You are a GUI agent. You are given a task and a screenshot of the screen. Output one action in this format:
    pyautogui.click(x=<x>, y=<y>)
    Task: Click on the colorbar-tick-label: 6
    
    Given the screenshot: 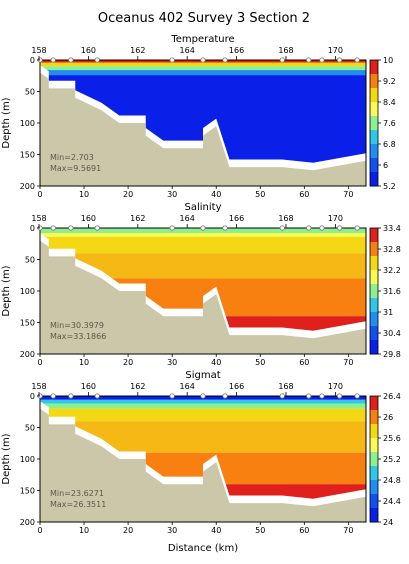 What is the action you would take?
    pyautogui.click(x=385, y=165)
    